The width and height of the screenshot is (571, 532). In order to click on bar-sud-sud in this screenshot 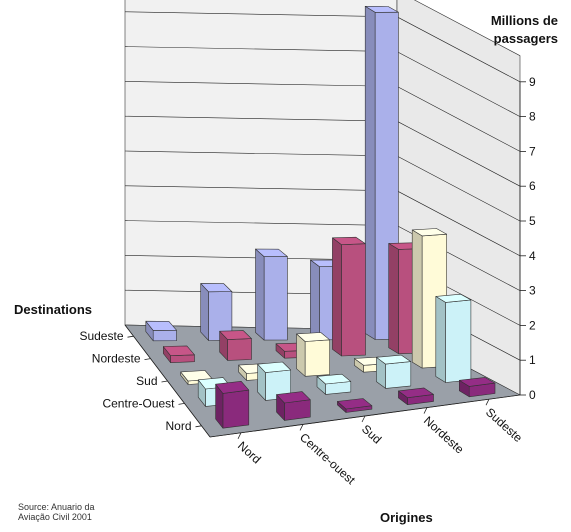, I will do `click(313, 354)`.